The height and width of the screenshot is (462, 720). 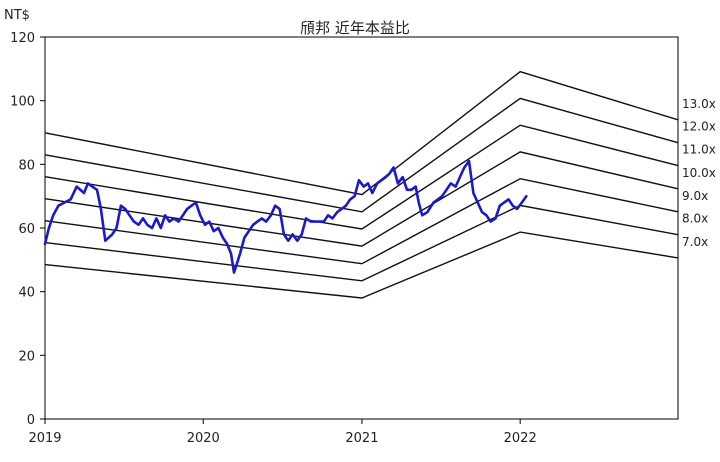 I want to click on y-tick-label: 100, so click(x=22, y=102).